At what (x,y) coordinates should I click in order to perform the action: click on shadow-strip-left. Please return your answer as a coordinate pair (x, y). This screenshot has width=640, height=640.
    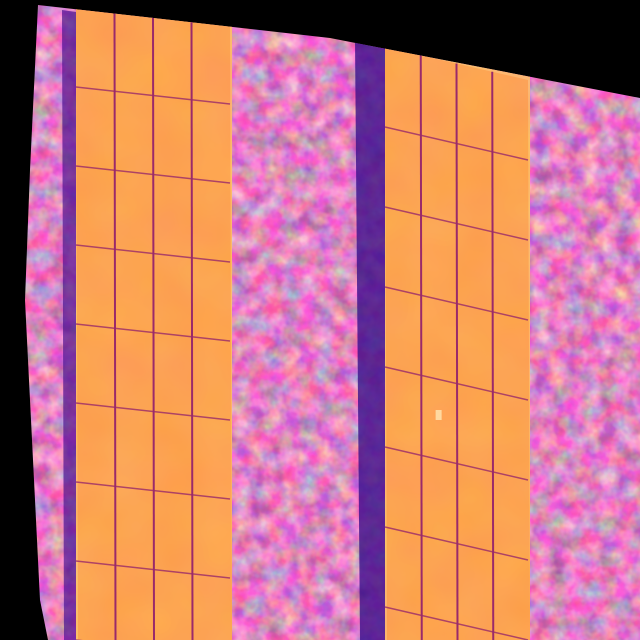
    Looking at the image, I should click on (70, 325).